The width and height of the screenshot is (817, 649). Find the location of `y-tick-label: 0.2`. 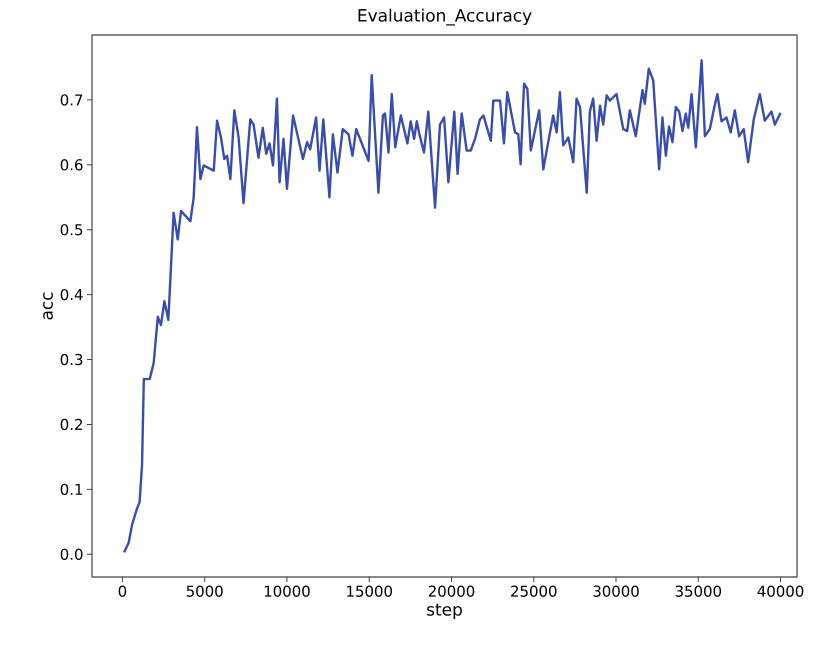

y-tick-label: 0.2 is located at coordinates (71, 424).